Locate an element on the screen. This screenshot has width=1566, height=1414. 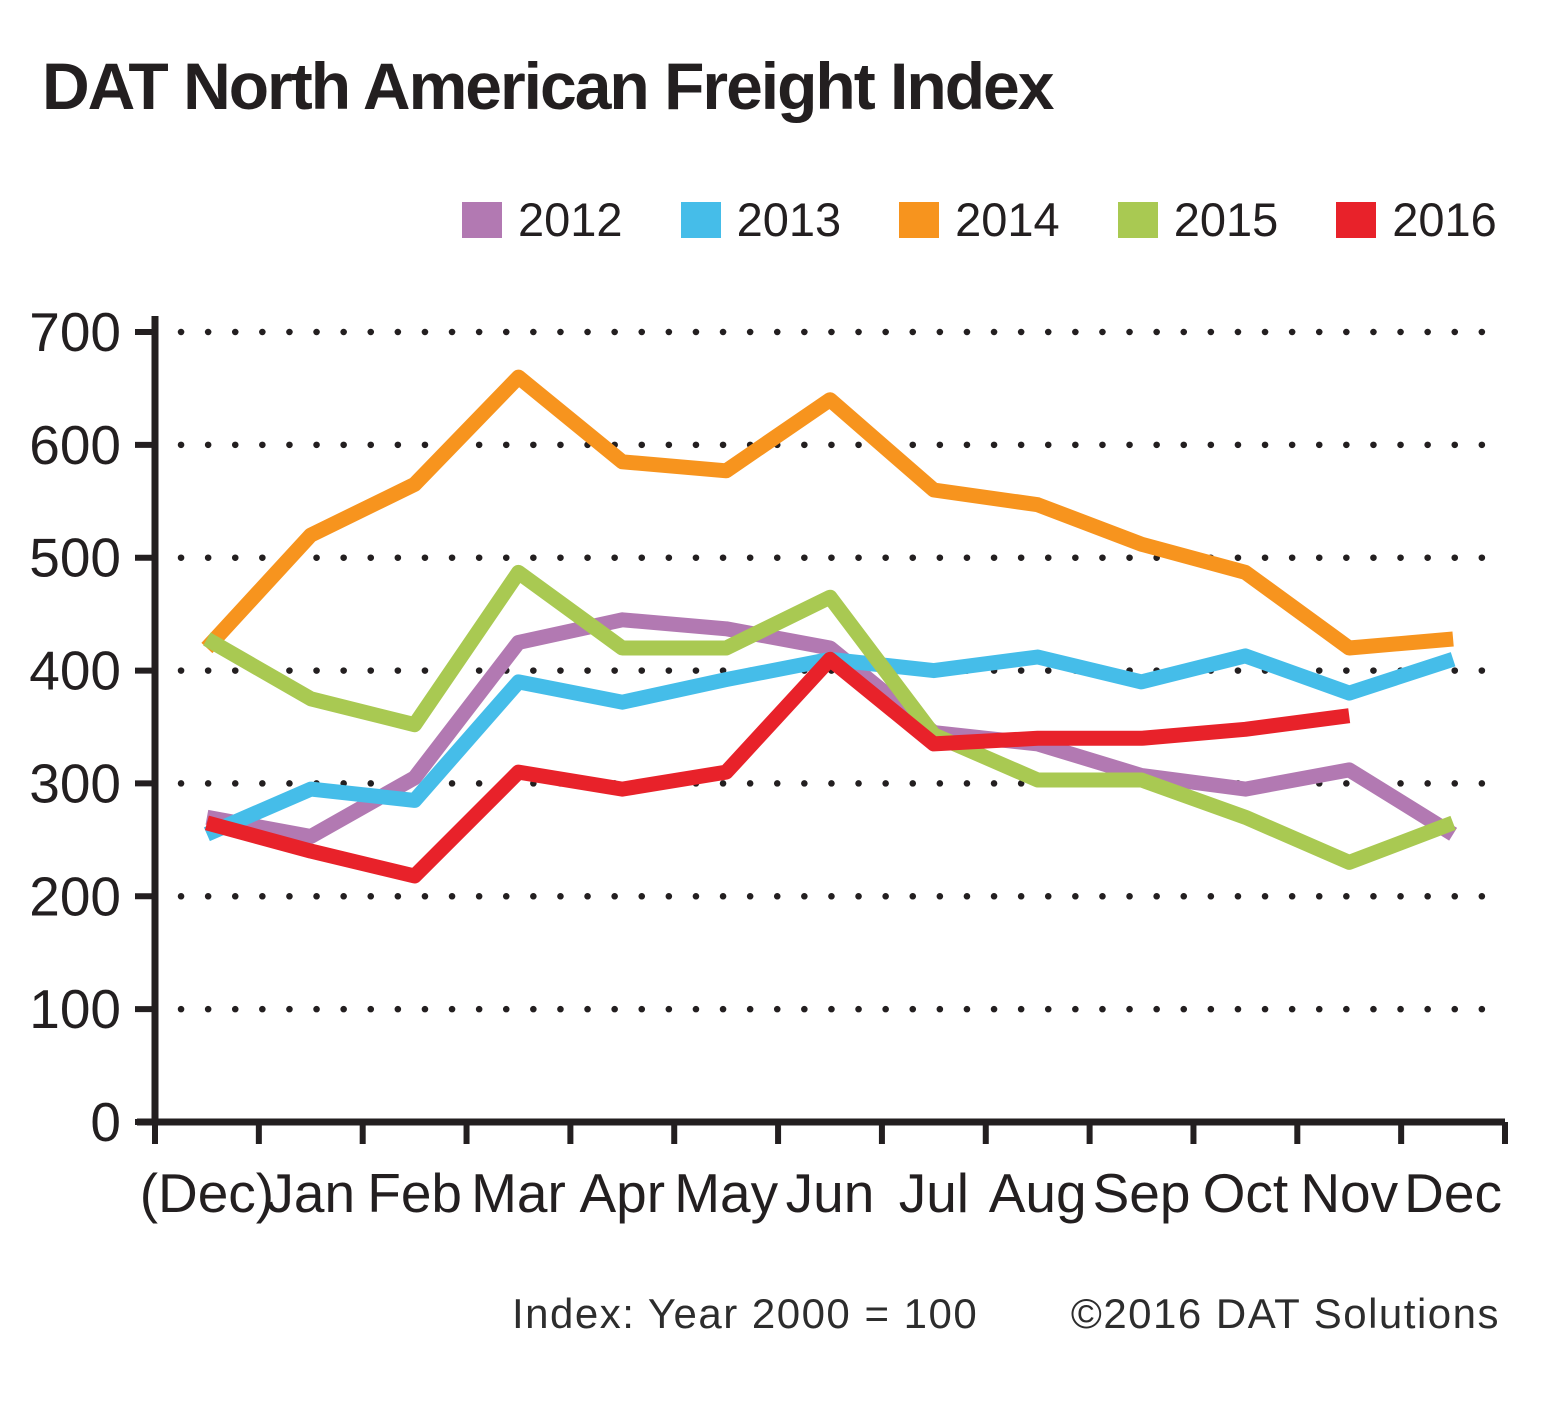
x-tick-label-Sep: Sep is located at coordinates (1142, 1193).